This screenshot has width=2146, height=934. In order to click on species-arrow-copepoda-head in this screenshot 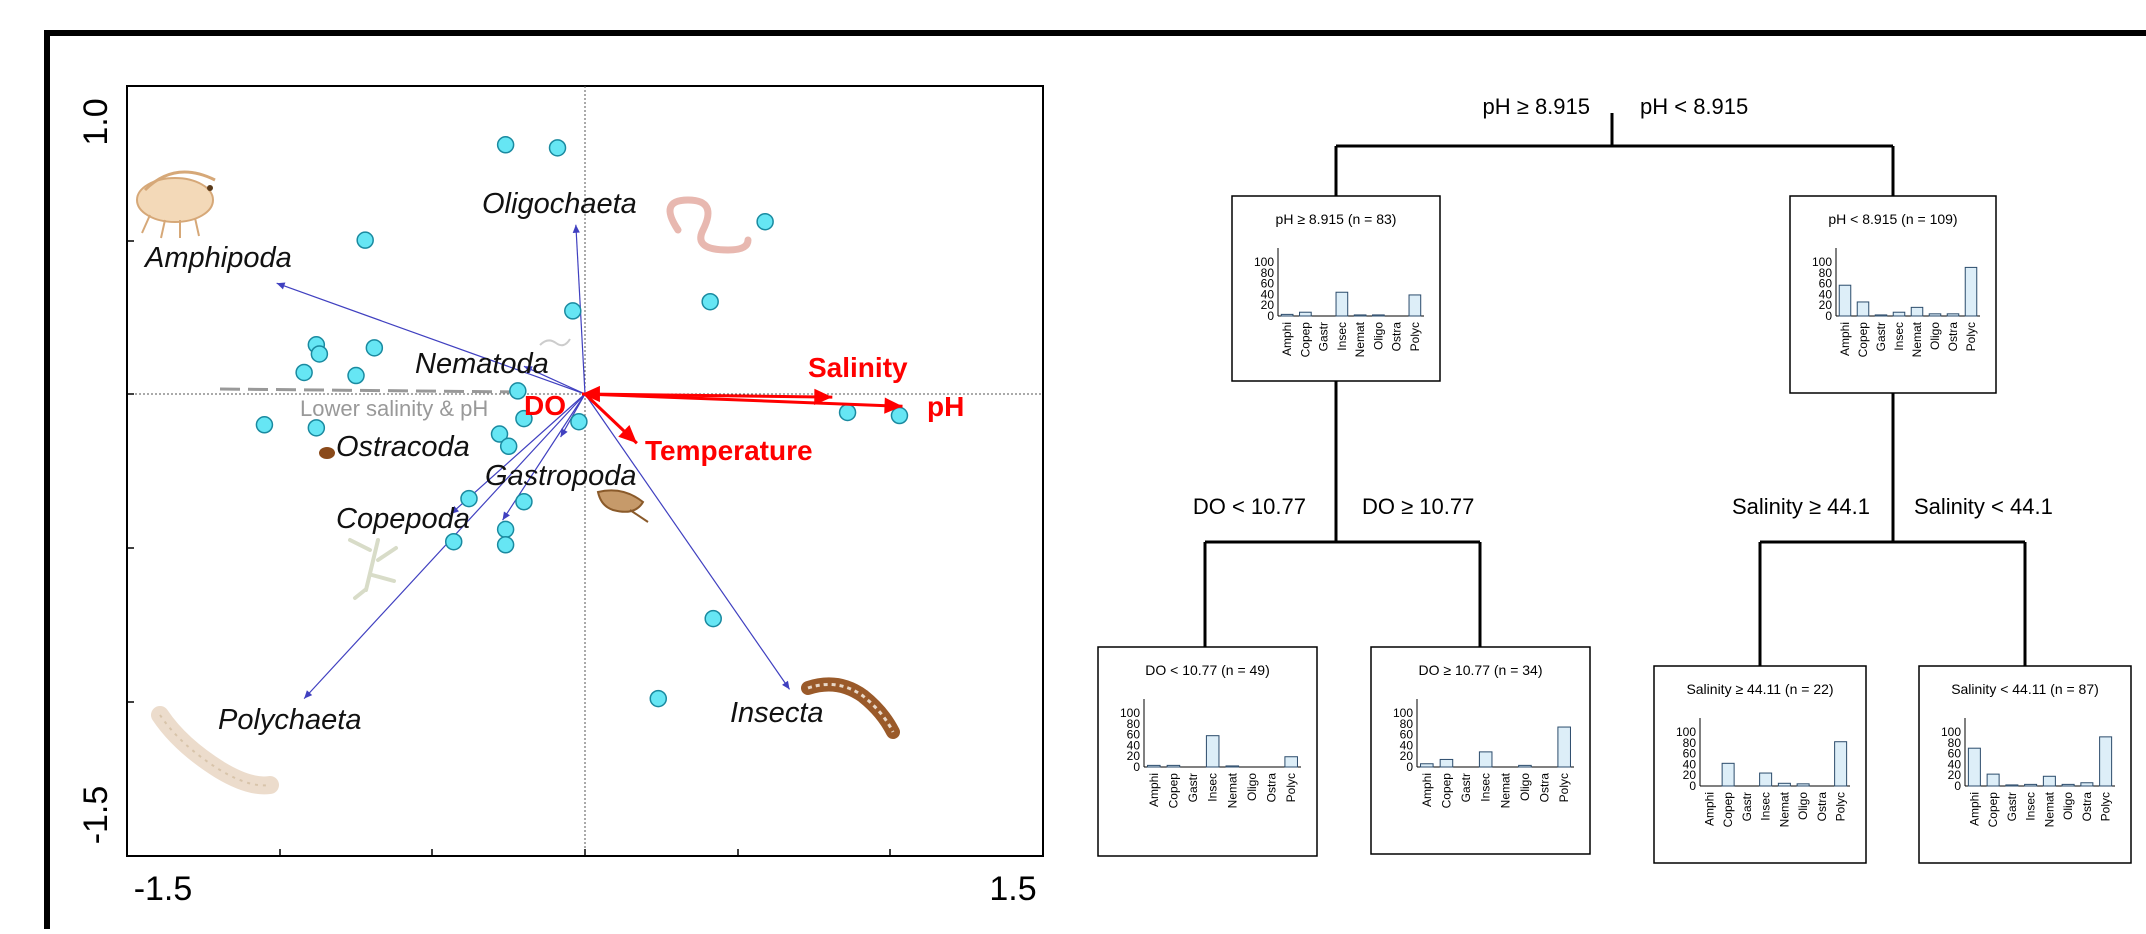, I will do `click(455, 510)`.